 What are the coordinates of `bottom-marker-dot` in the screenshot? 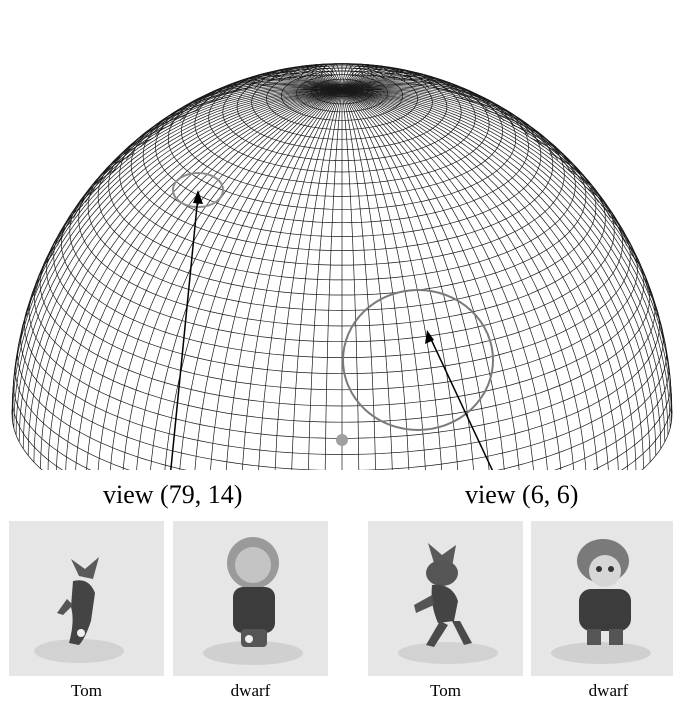 It's located at (342, 440).